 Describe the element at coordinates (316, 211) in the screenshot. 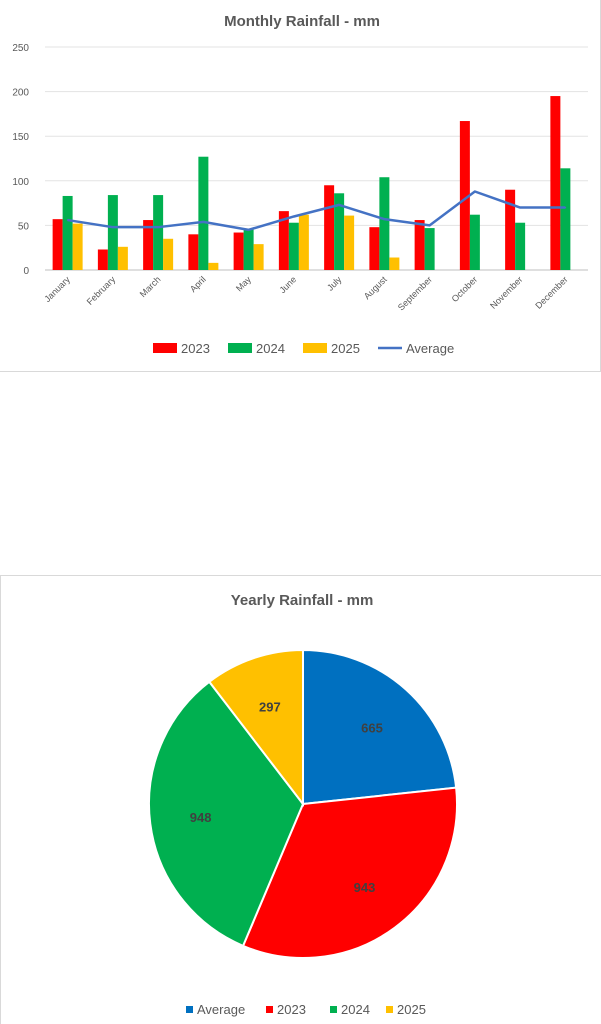

I see `line-average` at that location.